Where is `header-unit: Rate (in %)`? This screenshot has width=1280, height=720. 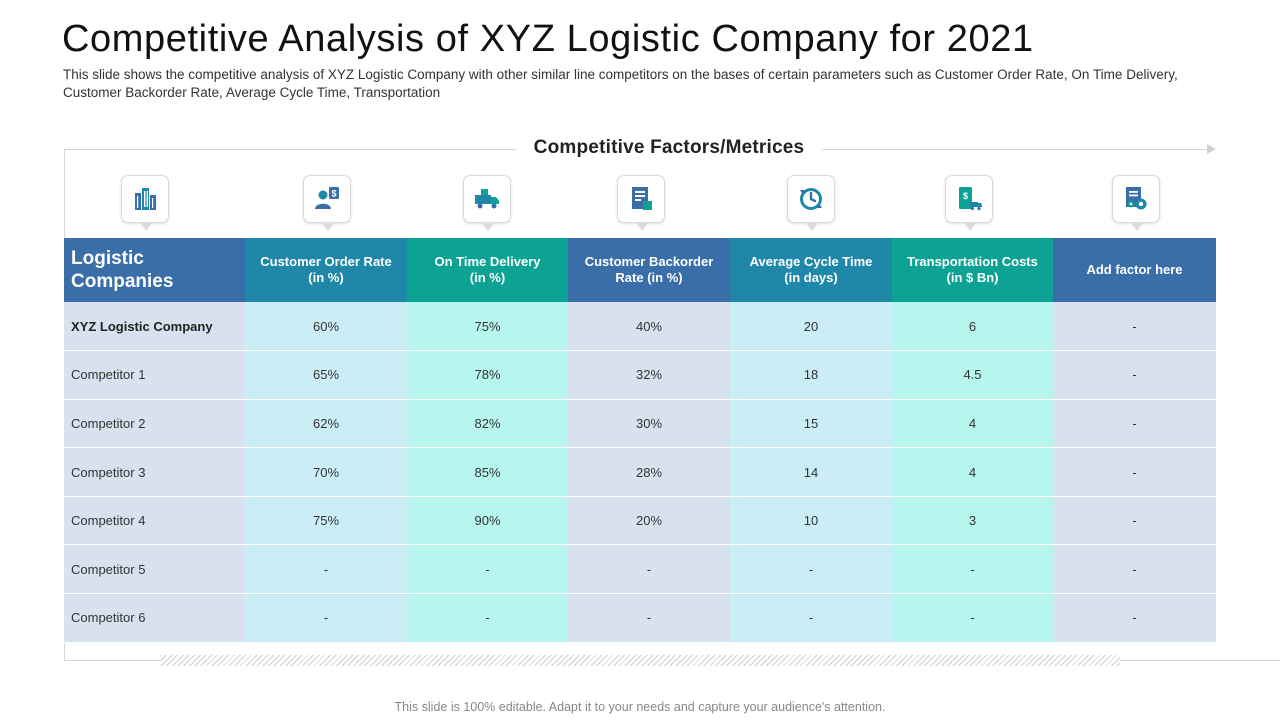 header-unit: Rate (in %) is located at coordinates (649, 277).